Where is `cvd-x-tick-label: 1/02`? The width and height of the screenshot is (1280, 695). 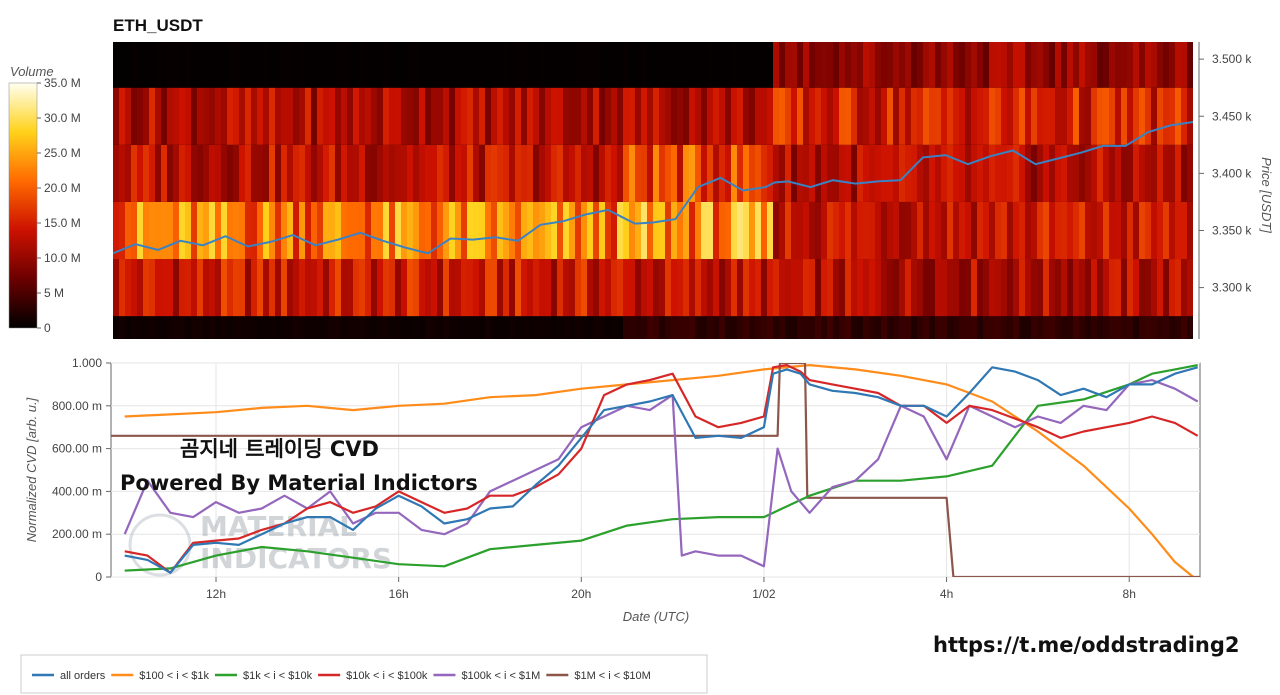
cvd-x-tick-label: 1/02 is located at coordinates (764, 594).